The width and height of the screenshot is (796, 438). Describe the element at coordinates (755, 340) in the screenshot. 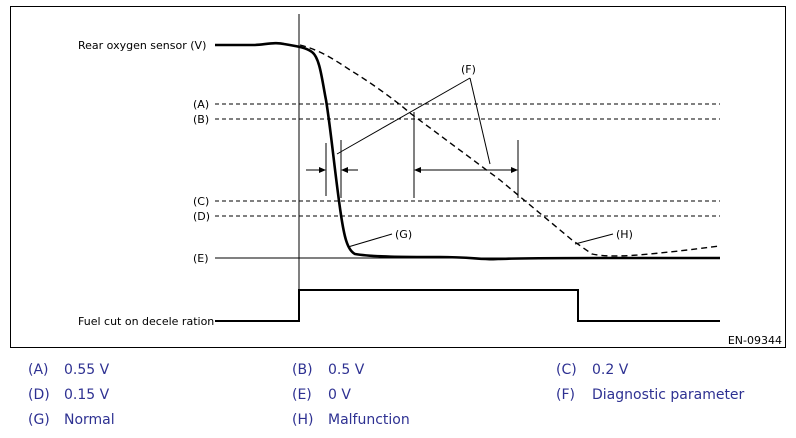

I see `figure-id: EN-09344` at that location.